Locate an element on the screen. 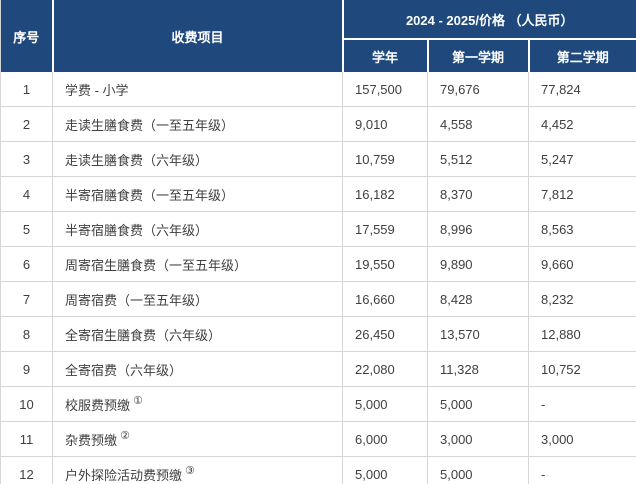 This screenshot has height=484, width=636. table-row: 5 半寄宿膳食费（六年级） 17,559 8,996 8,563 is located at coordinates (318, 229).